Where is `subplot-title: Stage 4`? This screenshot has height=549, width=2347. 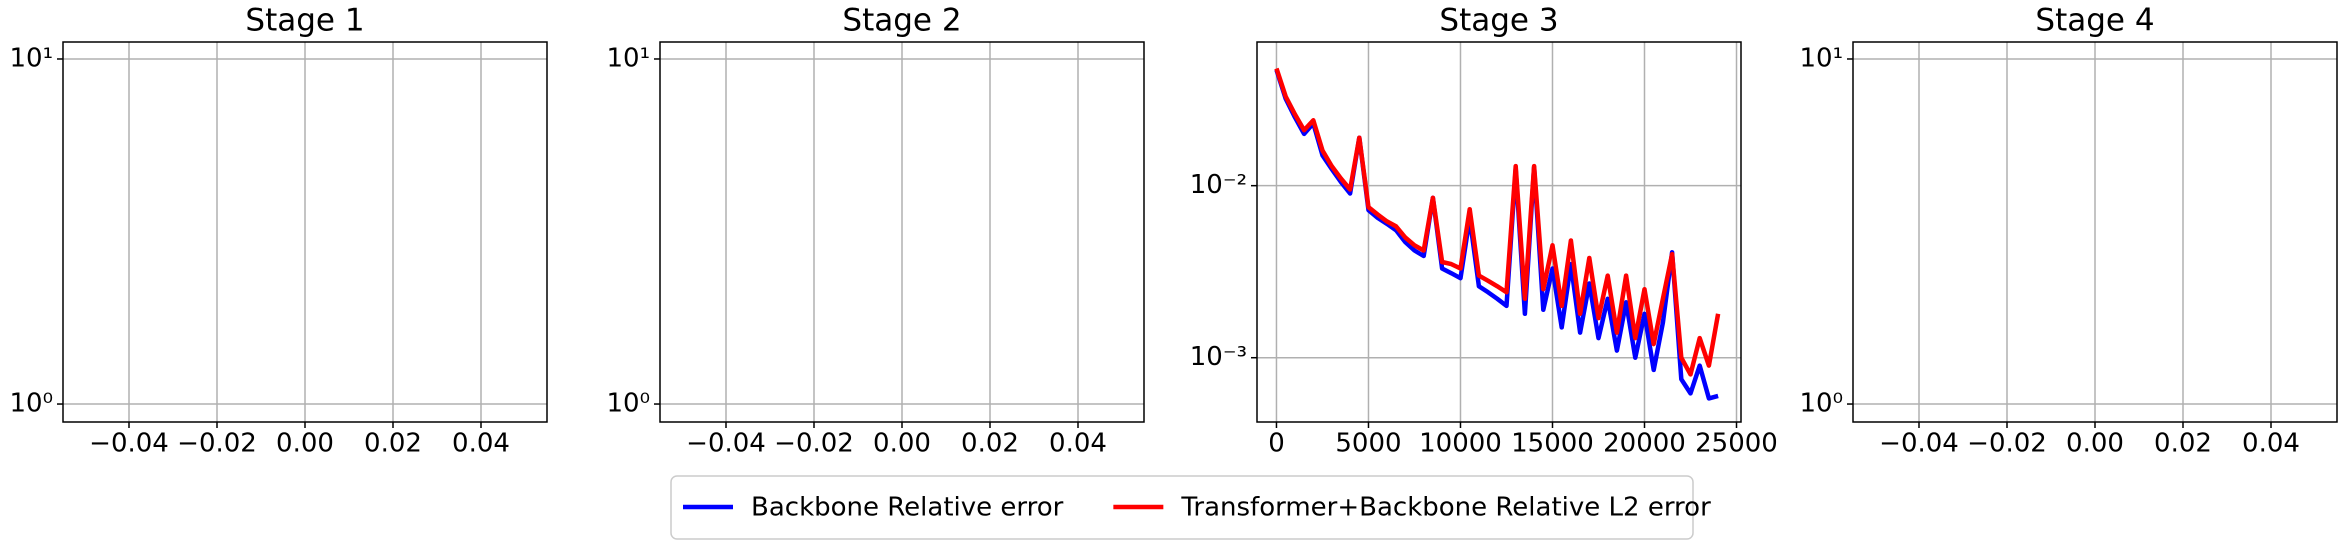
subplot-title: Stage 4 is located at coordinates (2094, 21).